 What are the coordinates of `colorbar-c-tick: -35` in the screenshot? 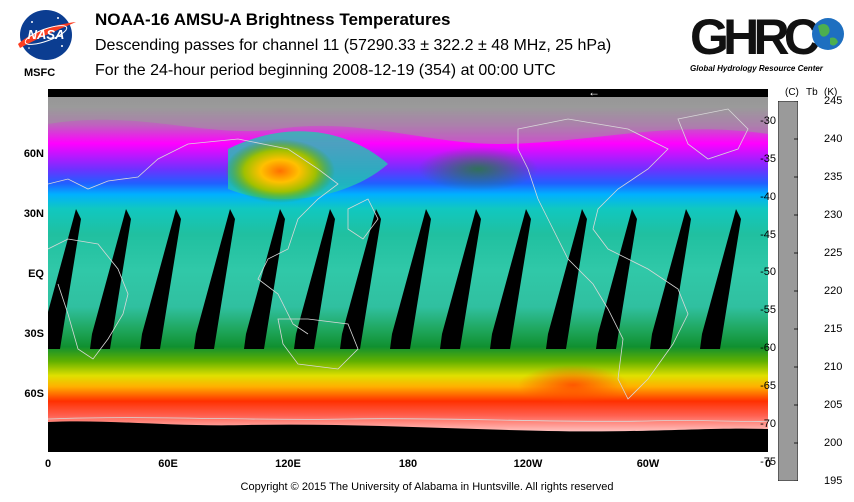 It's located at (768, 159).